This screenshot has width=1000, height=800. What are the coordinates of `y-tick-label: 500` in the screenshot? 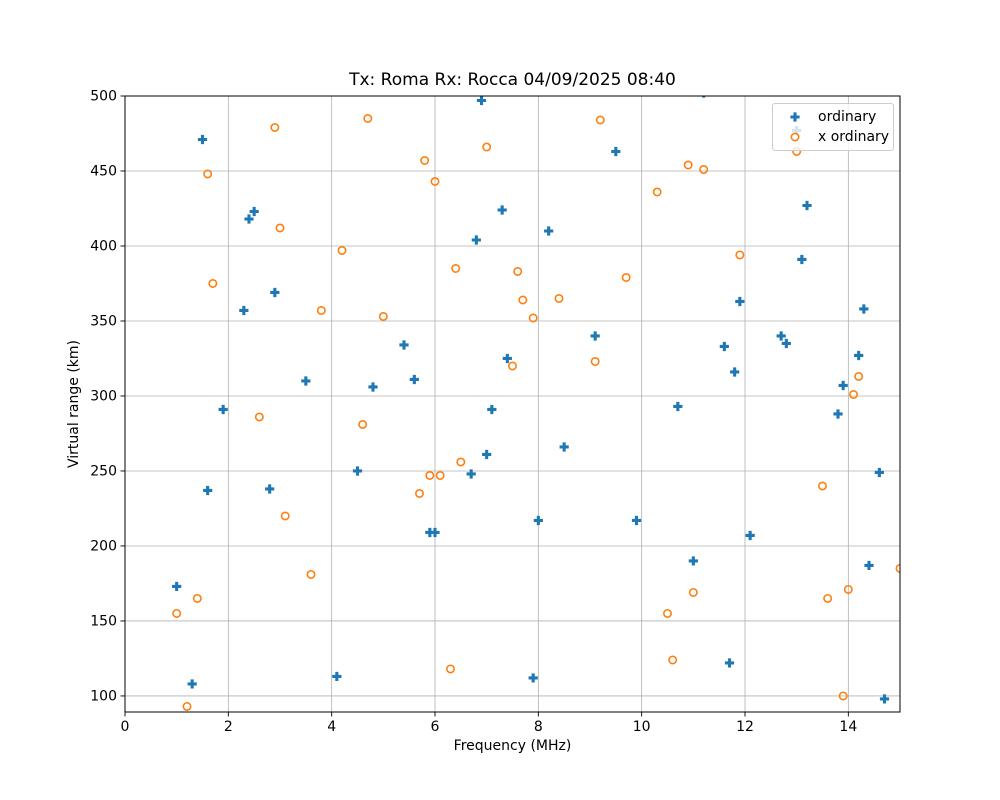 It's located at (103, 97).